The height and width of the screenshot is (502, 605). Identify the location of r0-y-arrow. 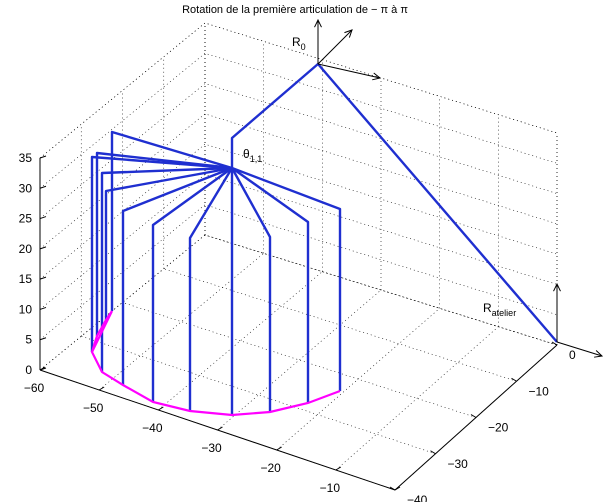
(335, 47).